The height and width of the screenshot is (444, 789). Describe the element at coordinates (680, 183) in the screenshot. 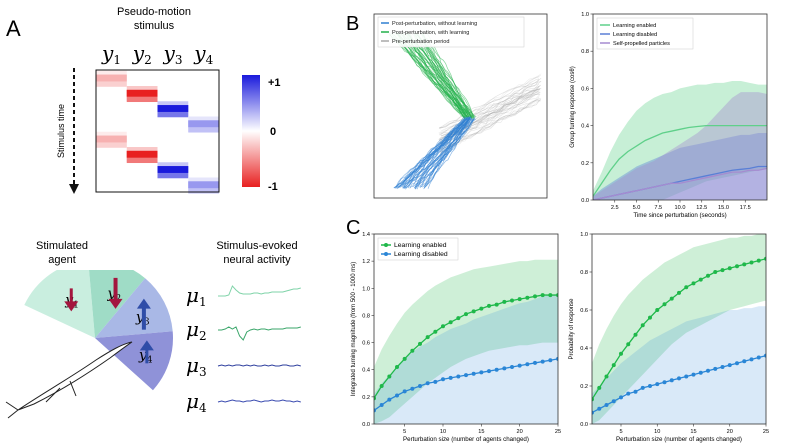

I see `line-self-propelled-particles` at that location.